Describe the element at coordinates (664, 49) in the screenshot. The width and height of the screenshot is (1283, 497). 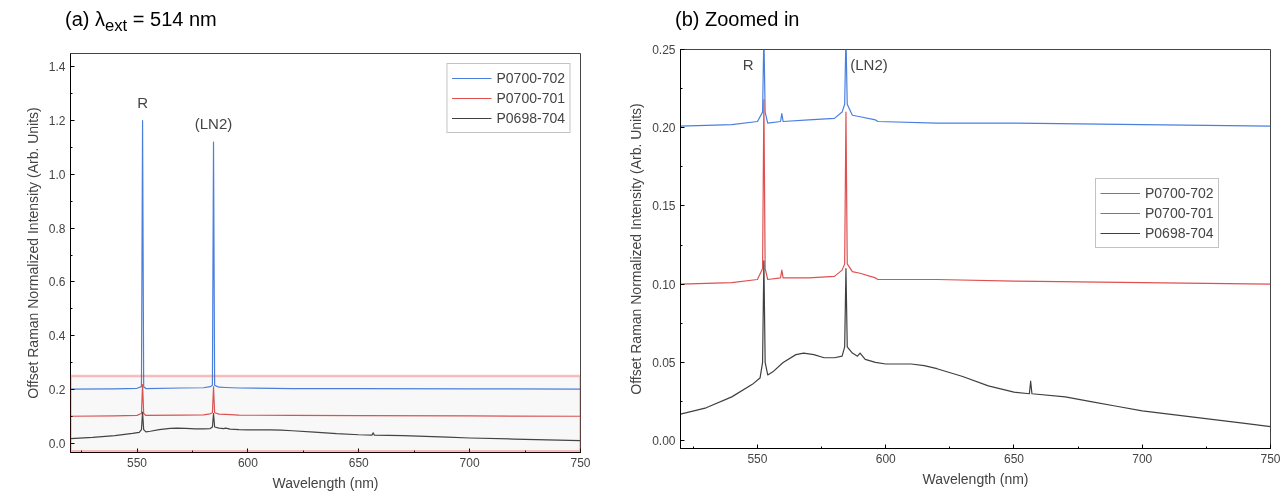
I see `y-tick-label: 0.25` at that location.